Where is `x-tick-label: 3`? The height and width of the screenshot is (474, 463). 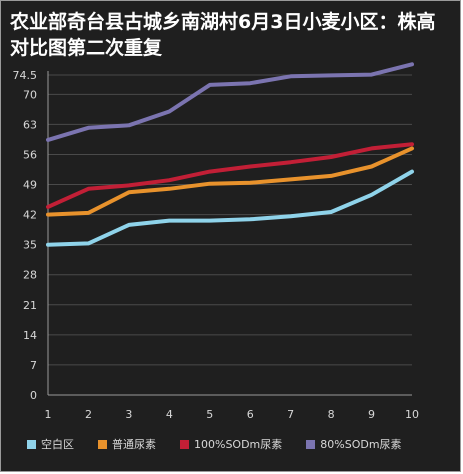 x-tick-label: 3 is located at coordinates (128, 414).